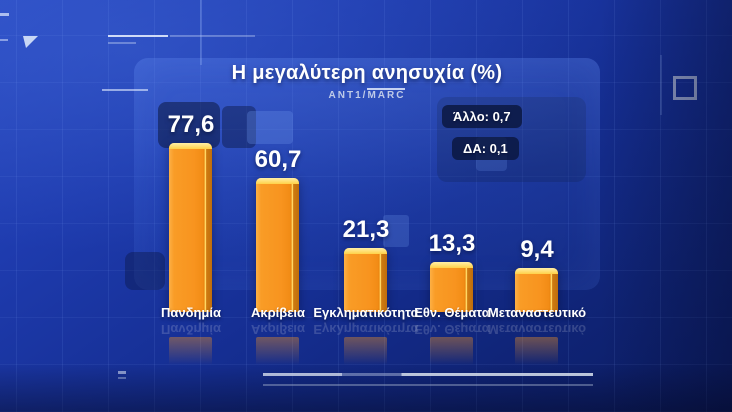 The width and height of the screenshot is (732, 412). I want to click on bar-category-label: Μεταναστευτικό, so click(537, 312).